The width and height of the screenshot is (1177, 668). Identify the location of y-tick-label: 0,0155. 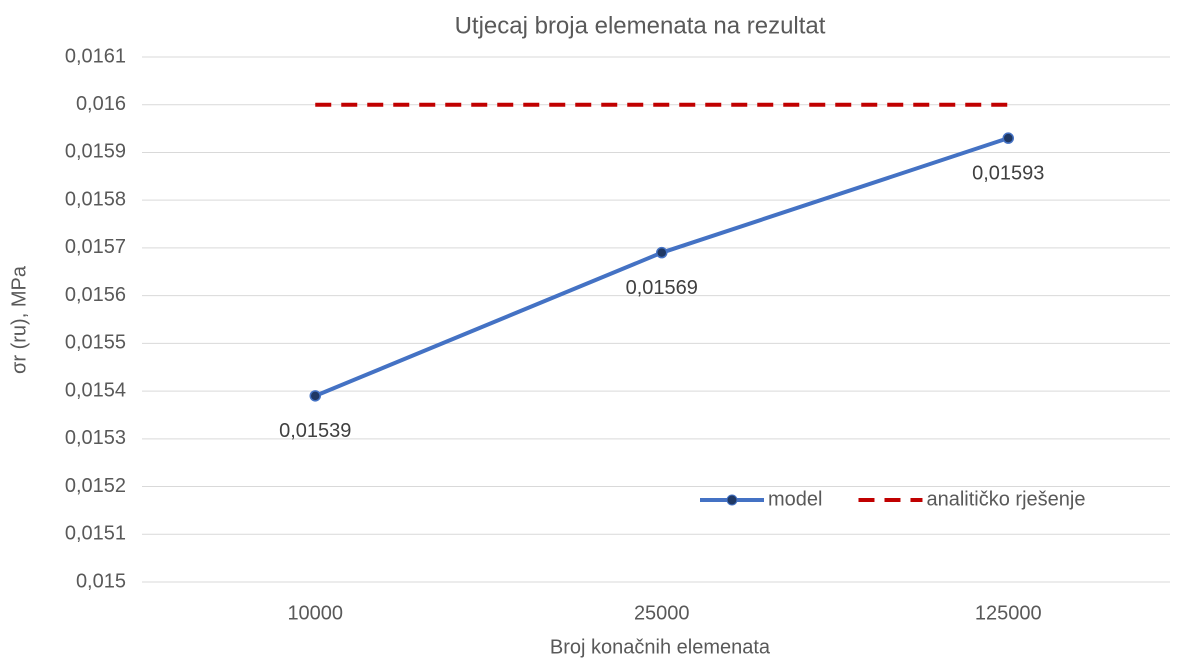
(95, 343).